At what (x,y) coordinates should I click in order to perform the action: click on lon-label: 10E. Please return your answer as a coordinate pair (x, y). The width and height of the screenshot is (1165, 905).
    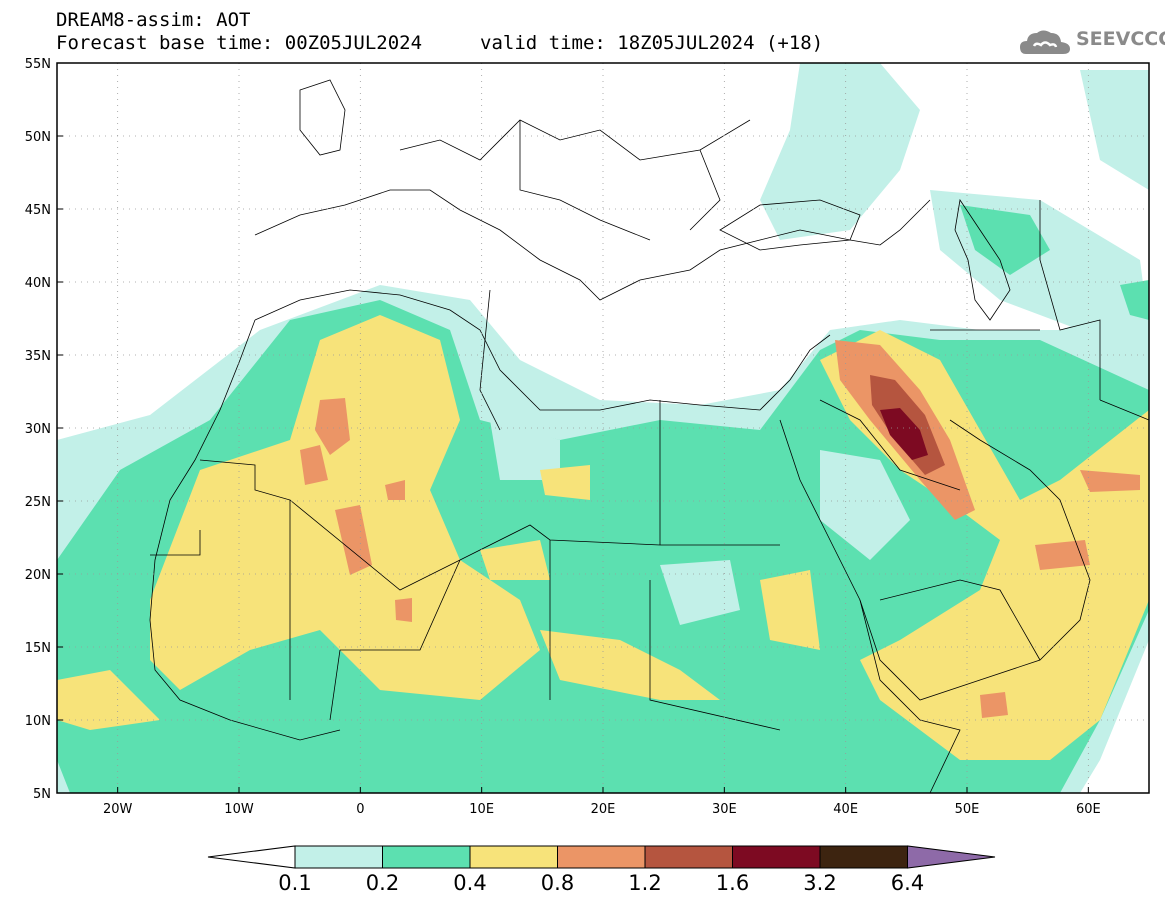
    Looking at the image, I should click on (481, 809).